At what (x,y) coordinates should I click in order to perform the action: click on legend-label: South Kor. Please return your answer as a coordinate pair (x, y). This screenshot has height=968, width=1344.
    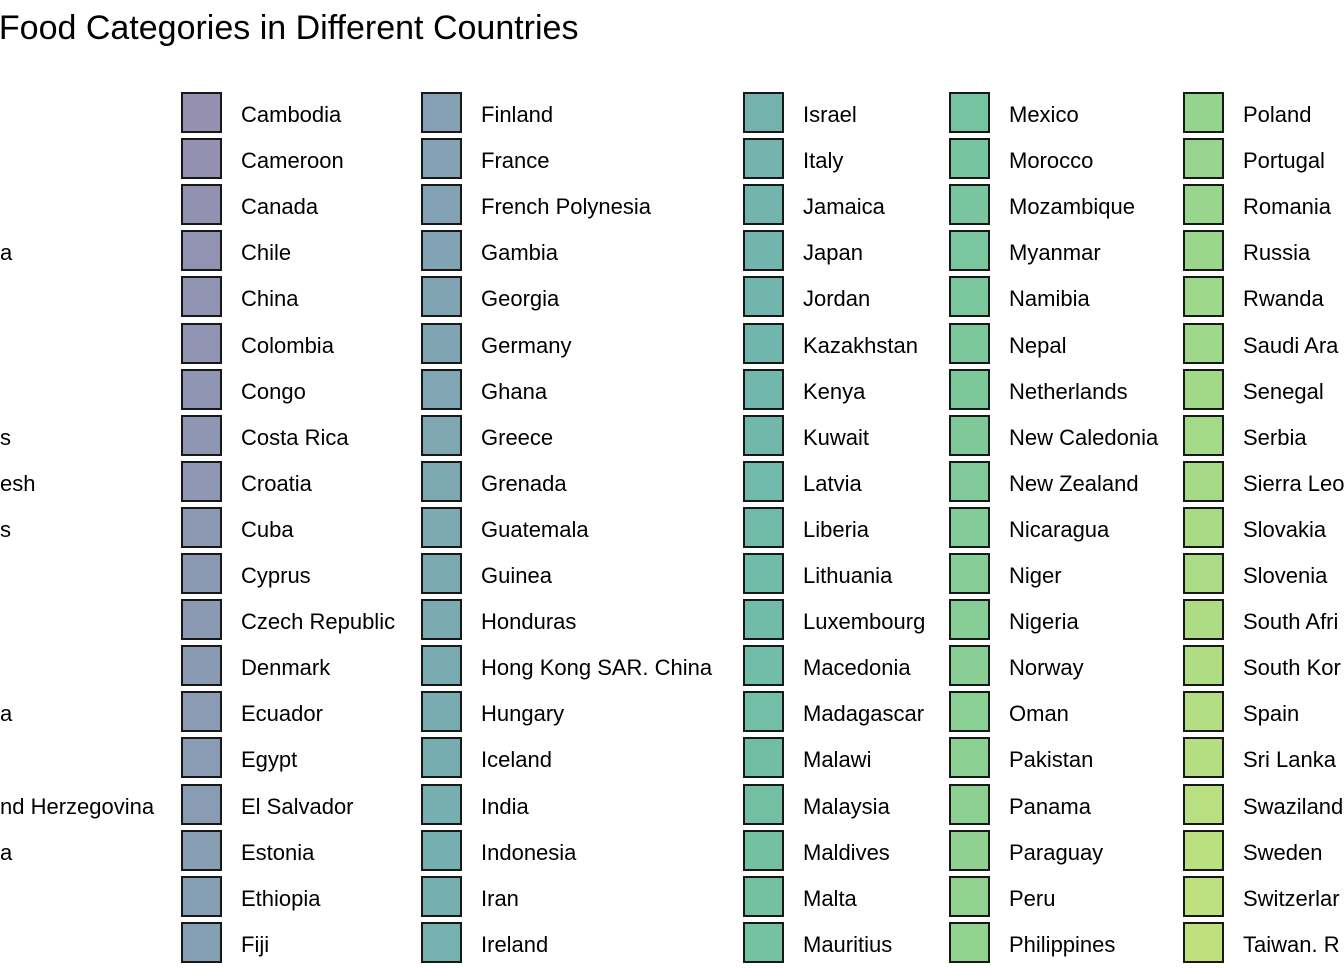
    Looking at the image, I should click on (1292, 668).